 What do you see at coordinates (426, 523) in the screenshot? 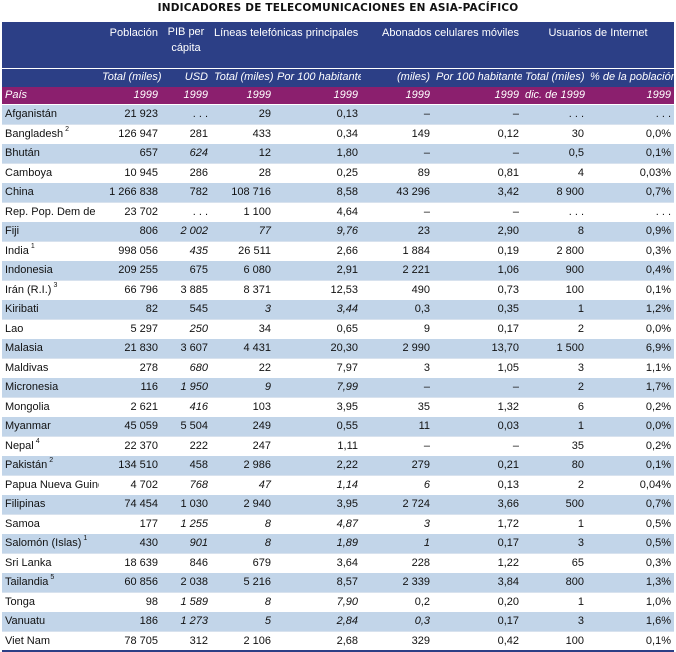
I see `celulares-cell-text: 3` at bounding box center [426, 523].